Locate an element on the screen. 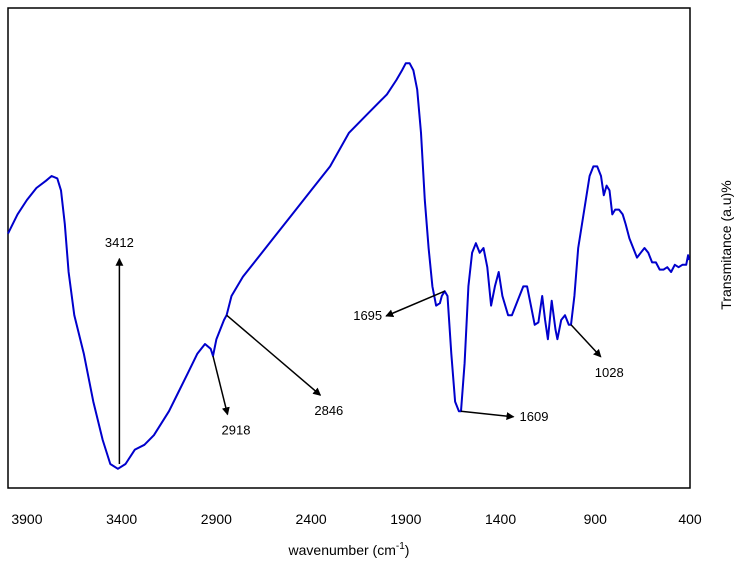 This screenshot has width=742, height=567. x-tick-label: 2900 is located at coordinates (216, 519).